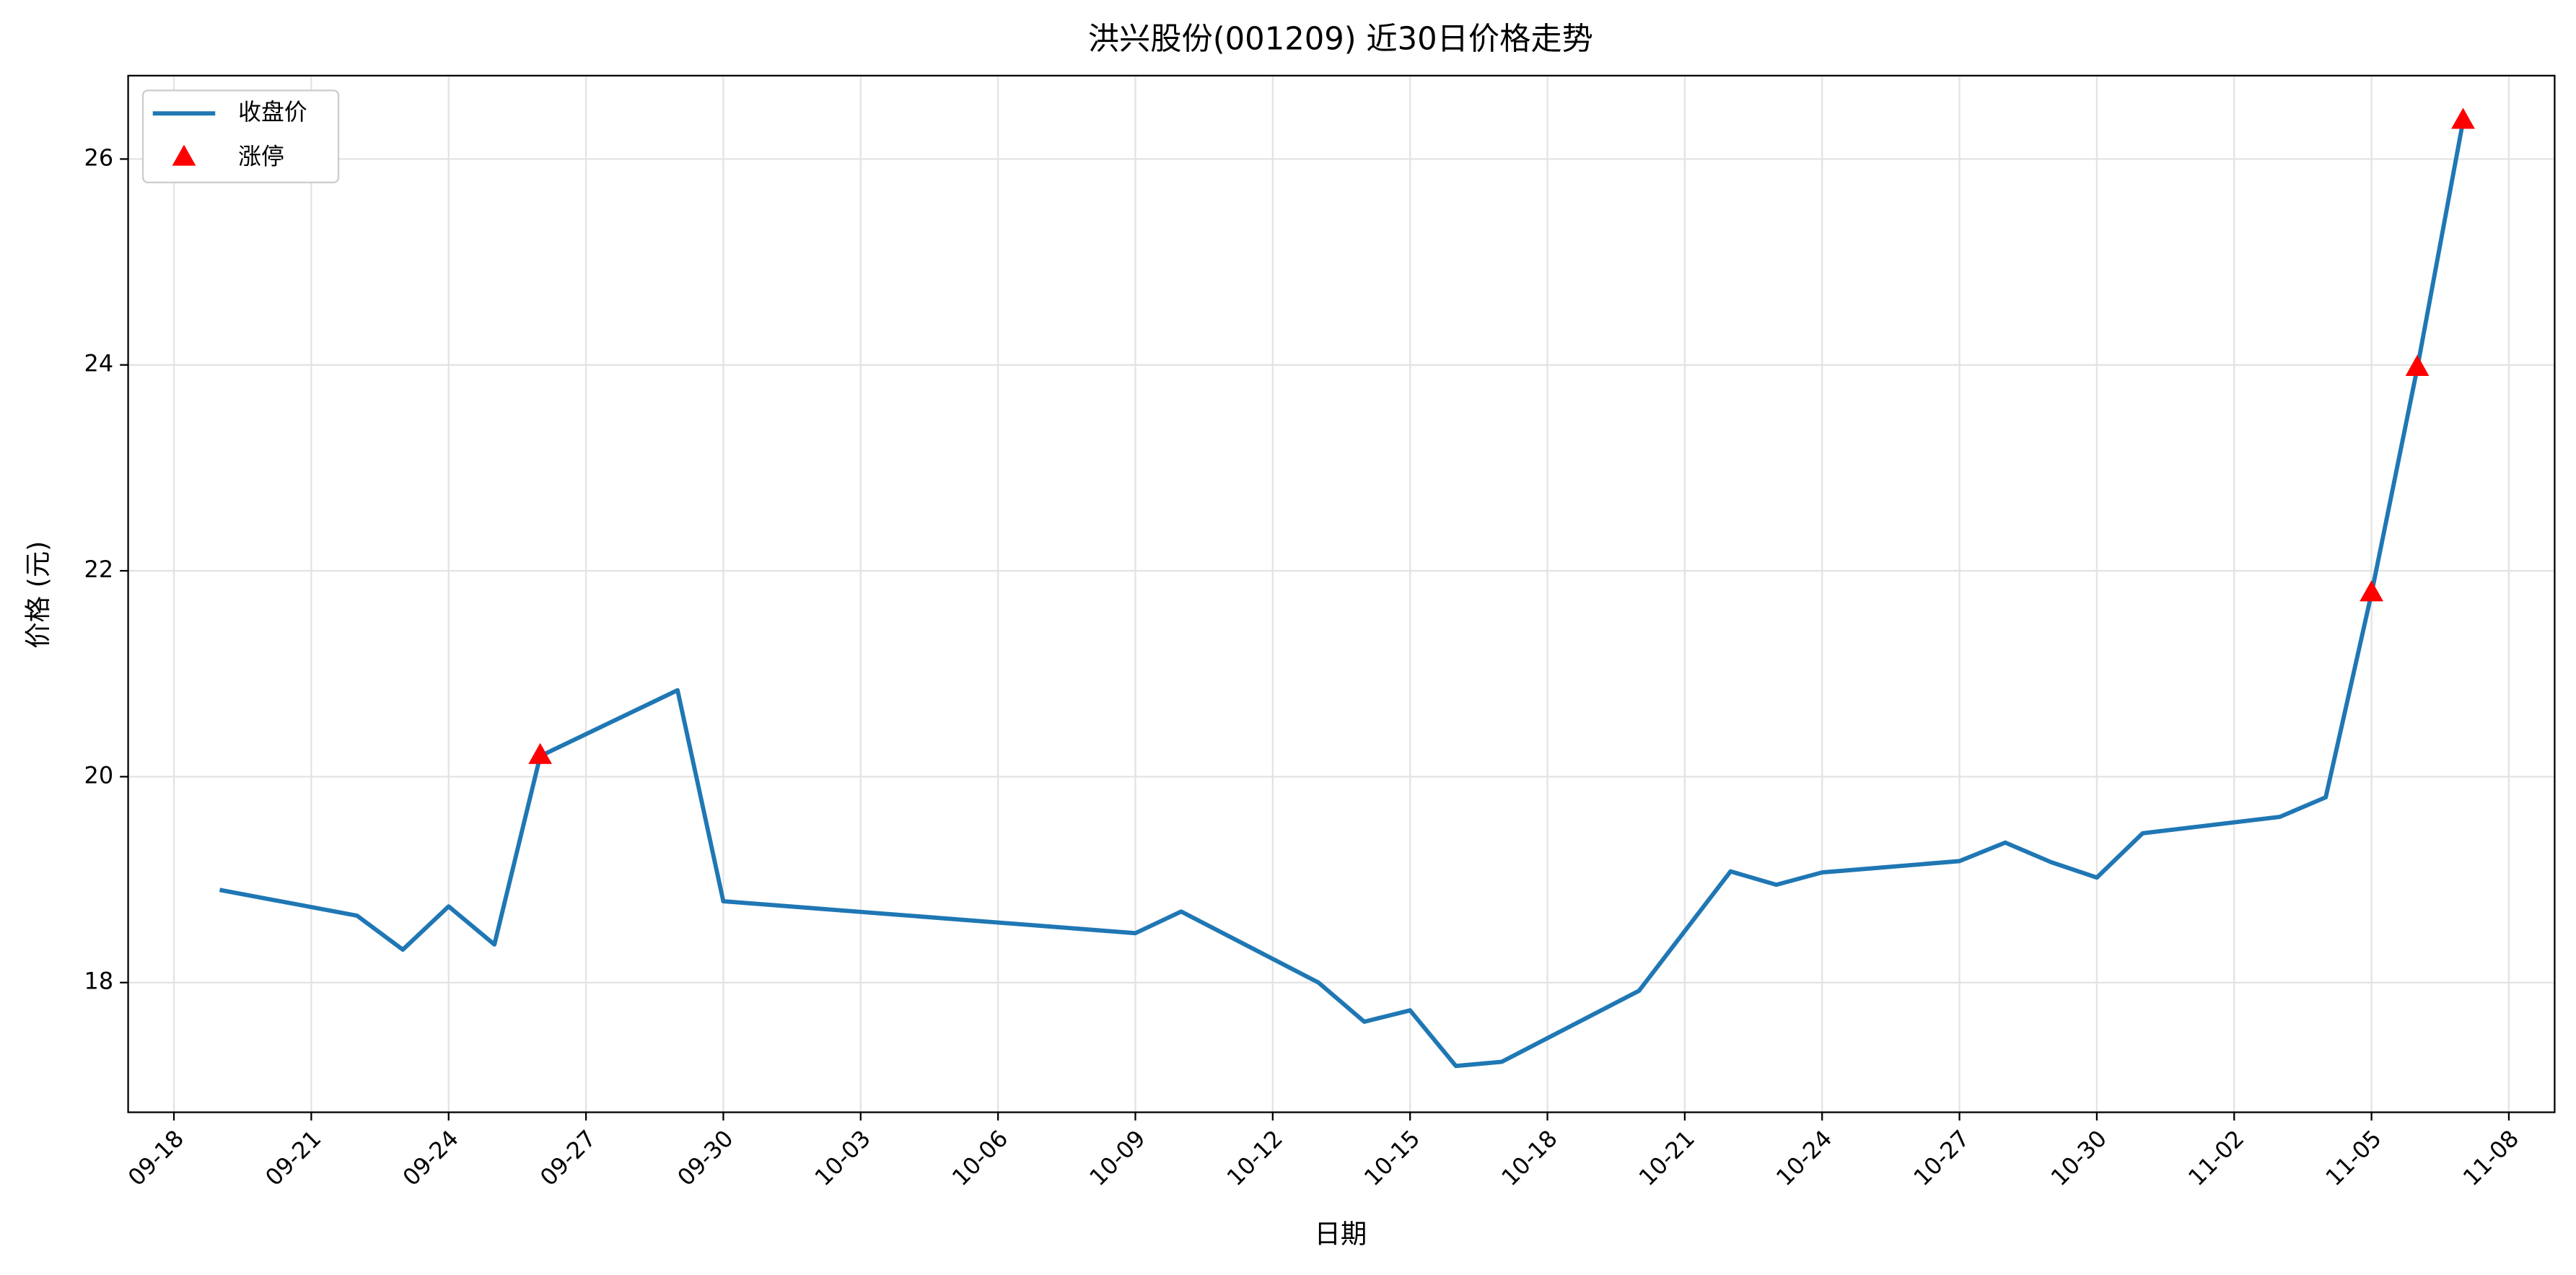 The width and height of the screenshot is (2576, 1275). Describe the element at coordinates (2079, 1158) in the screenshot. I see `x-tick-label: 10-30` at that location.